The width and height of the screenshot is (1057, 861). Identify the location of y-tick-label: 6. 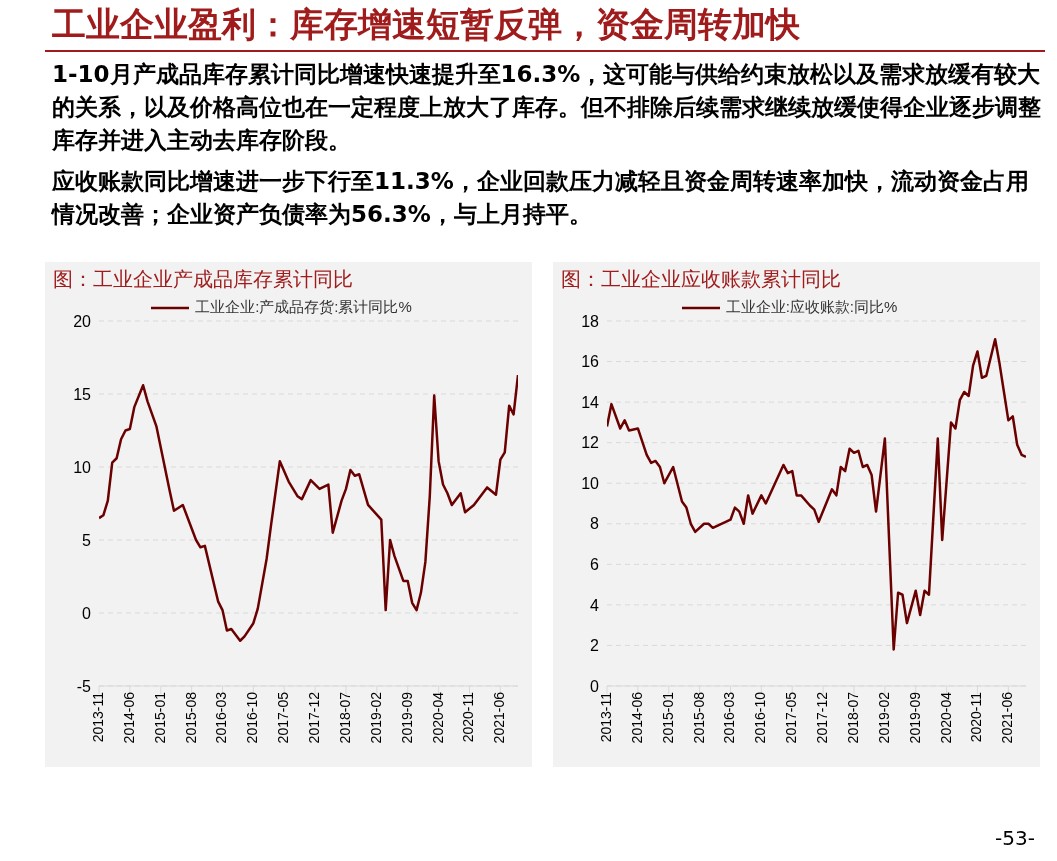
(595, 565).